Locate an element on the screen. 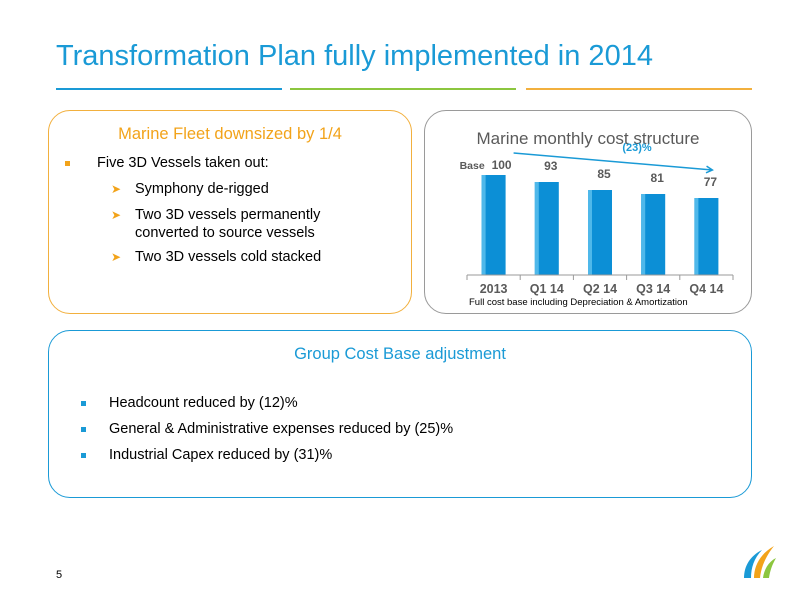  chart-tick-label: 2013 is located at coordinates (494, 289).